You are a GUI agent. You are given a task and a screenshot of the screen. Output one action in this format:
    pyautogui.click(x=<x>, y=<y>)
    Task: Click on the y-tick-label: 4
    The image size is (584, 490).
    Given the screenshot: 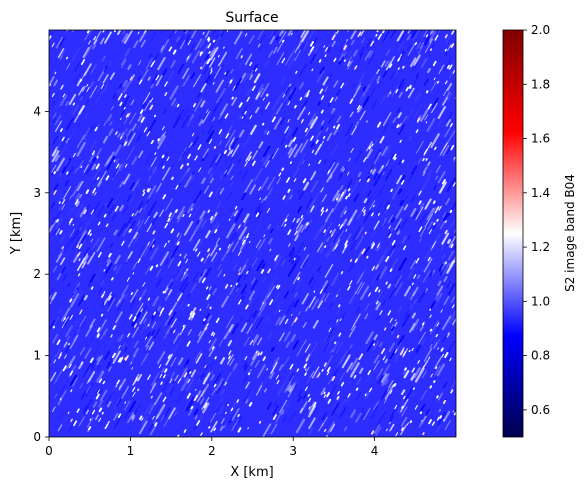 What is the action you would take?
    pyautogui.click(x=37, y=111)
    